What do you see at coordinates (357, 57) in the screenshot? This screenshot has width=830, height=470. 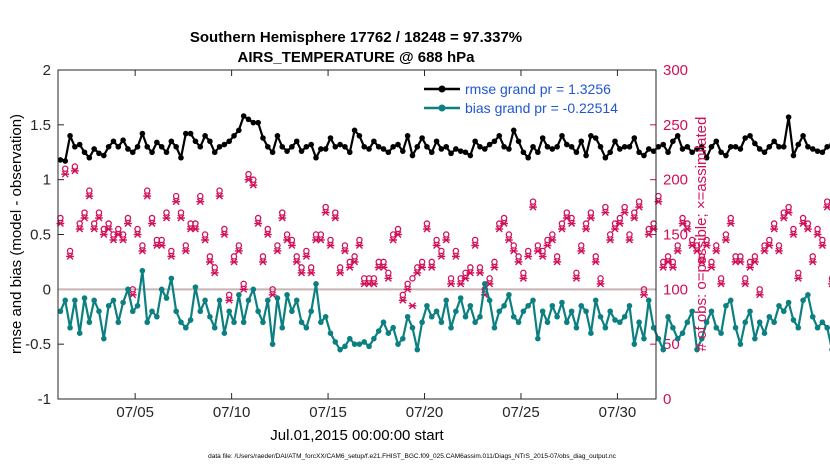 I see `chart-subtitle: AIRS_TEMPERATURE @ 688 hPa` at bounding box center [357, 57].